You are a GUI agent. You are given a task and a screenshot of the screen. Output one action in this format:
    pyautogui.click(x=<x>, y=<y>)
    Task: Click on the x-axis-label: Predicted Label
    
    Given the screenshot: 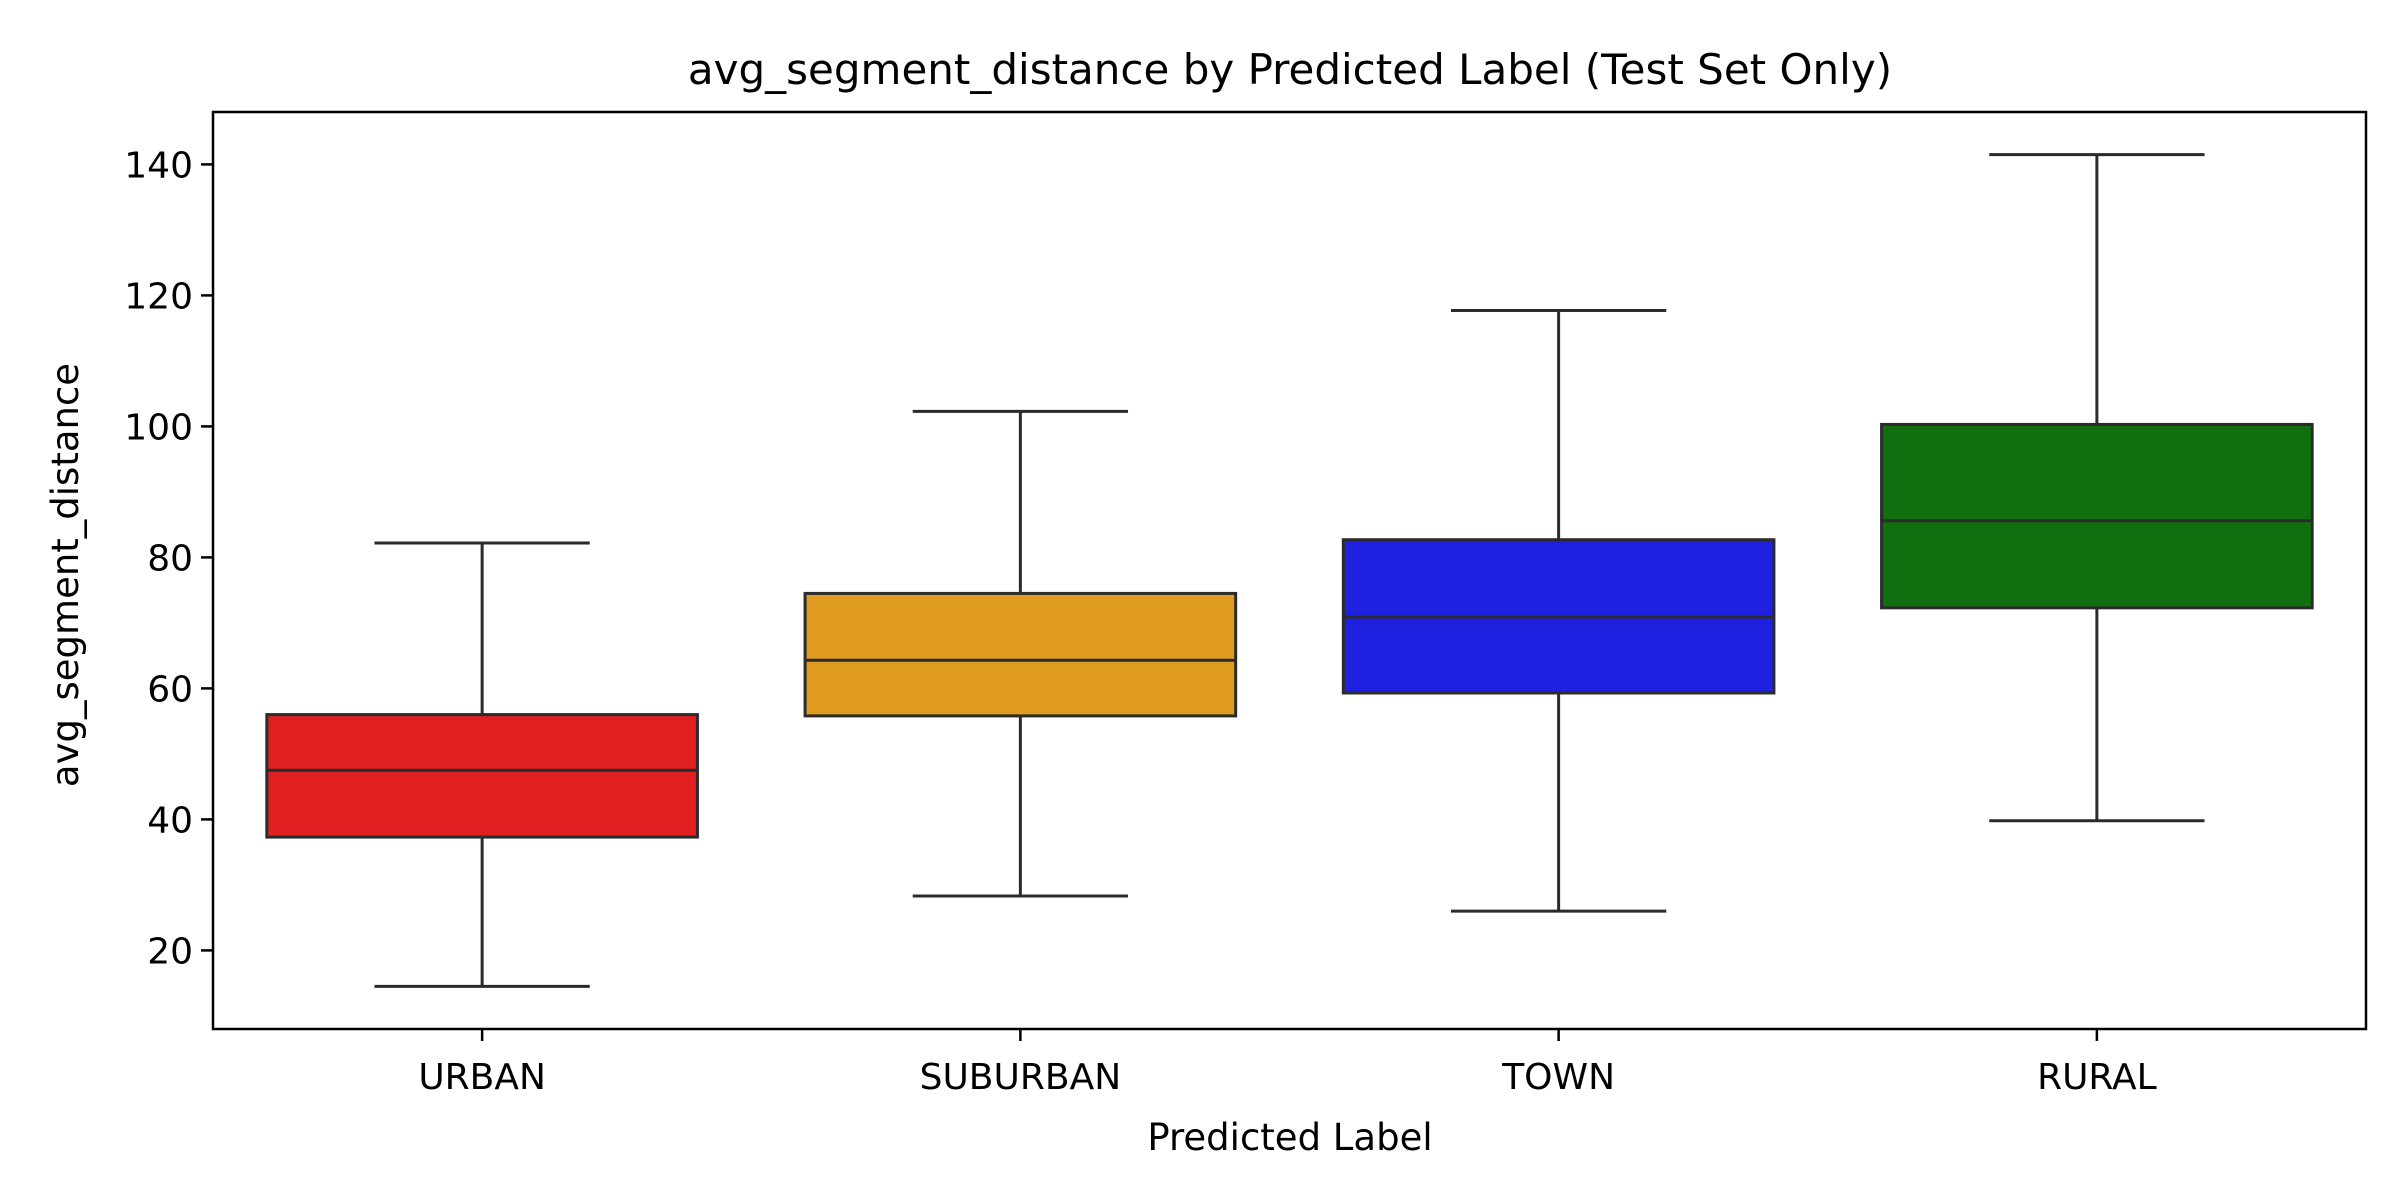 What is the action you would take?
    pyautogui.click(x=1289, y=1137)
    